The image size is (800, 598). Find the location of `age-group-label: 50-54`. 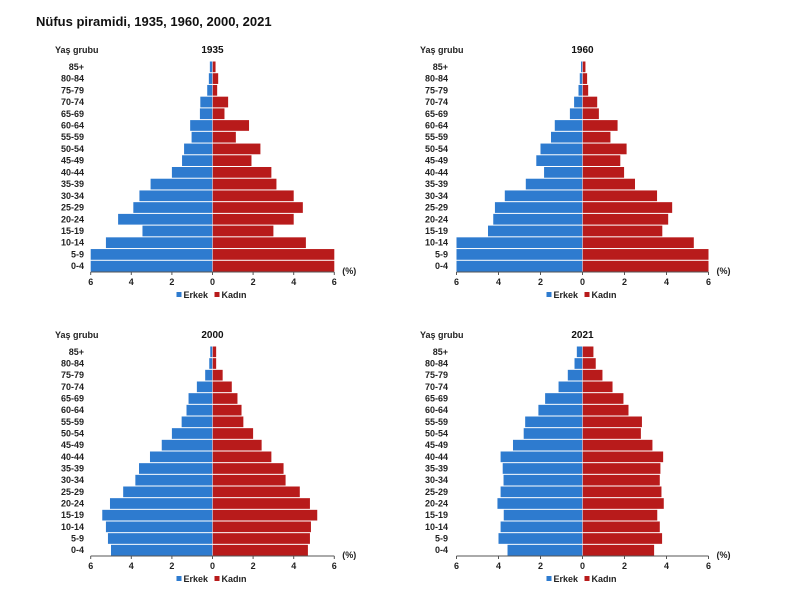

age-group-label: 50-54 is located at coordinates (72, 149).